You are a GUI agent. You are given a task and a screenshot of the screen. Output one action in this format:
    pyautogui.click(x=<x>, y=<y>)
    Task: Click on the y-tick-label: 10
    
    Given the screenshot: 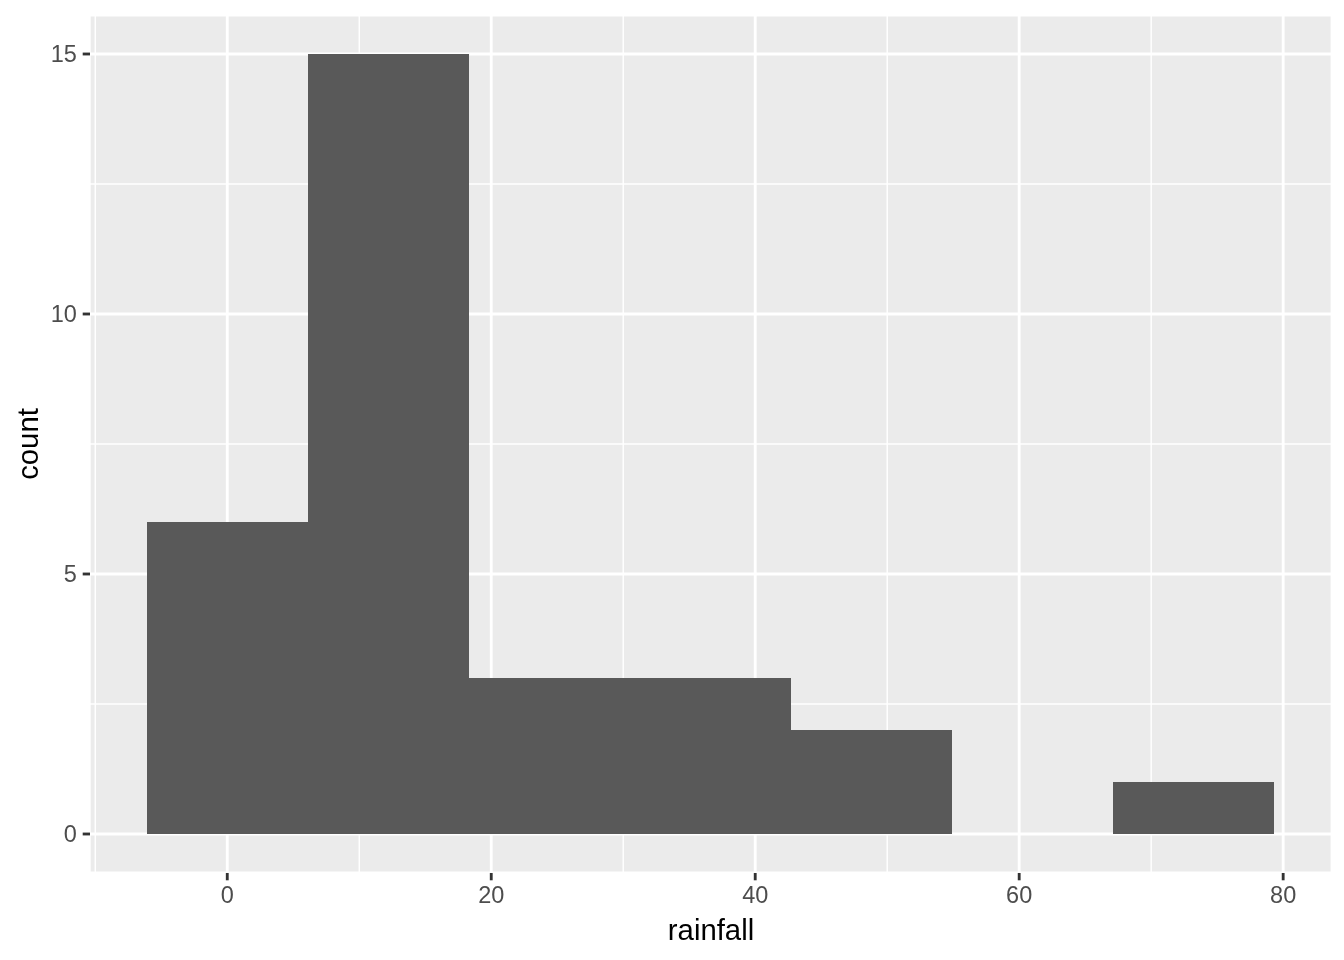 What is the action you would take?
    pyautogui.click(x=63, y=314)
    